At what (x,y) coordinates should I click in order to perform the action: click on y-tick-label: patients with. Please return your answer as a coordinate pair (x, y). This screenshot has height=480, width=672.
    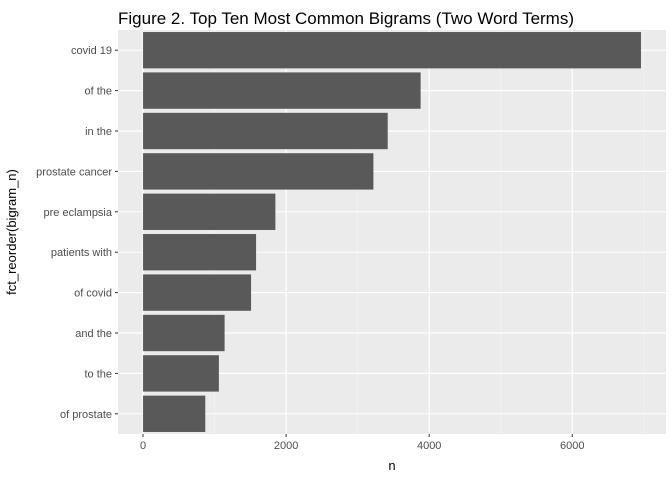
    Looking at the image, I should click on (81, 253).